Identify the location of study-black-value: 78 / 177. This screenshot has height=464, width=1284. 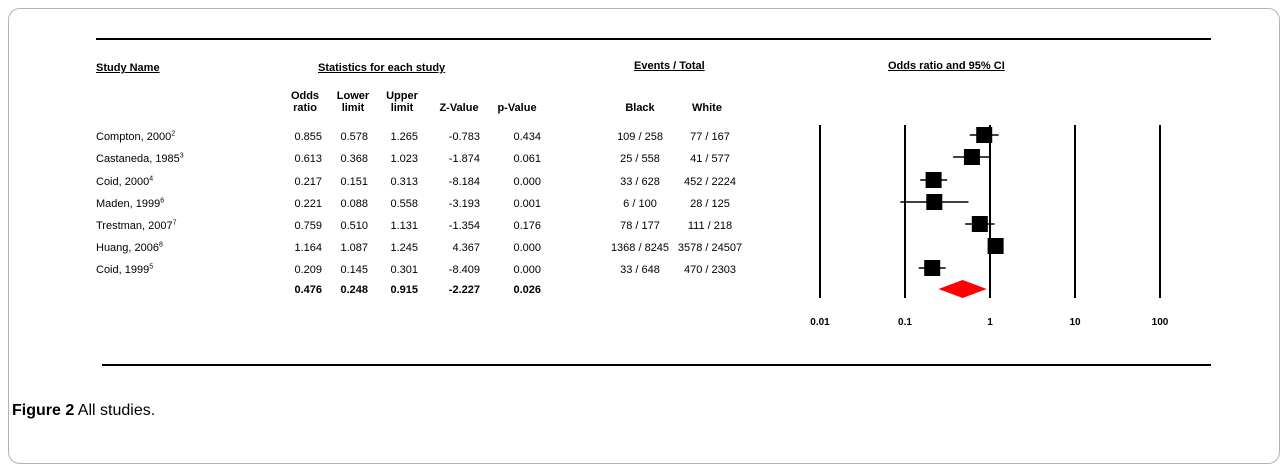
(640, 226).